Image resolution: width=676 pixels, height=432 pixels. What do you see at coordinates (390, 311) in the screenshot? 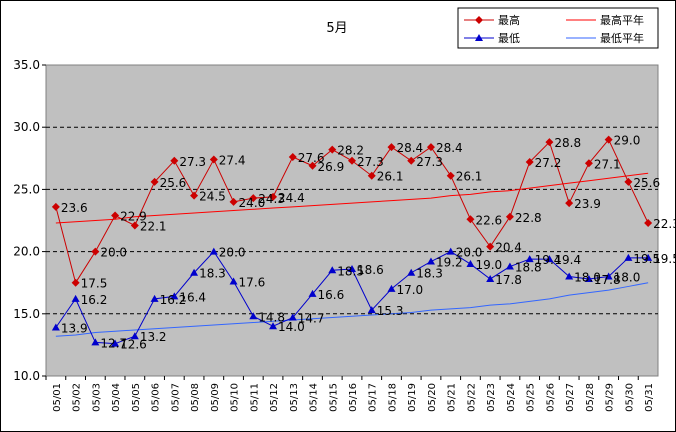
I see `data-label-min: 15.3` at bounding box center [390, 311].